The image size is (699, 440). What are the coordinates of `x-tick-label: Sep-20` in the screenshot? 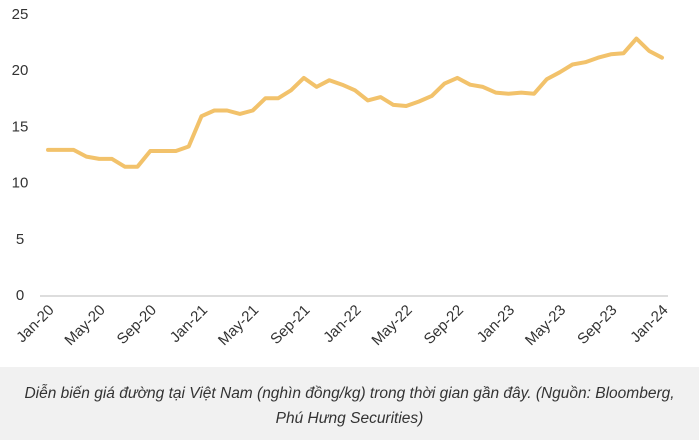 It's located at (137, 325).